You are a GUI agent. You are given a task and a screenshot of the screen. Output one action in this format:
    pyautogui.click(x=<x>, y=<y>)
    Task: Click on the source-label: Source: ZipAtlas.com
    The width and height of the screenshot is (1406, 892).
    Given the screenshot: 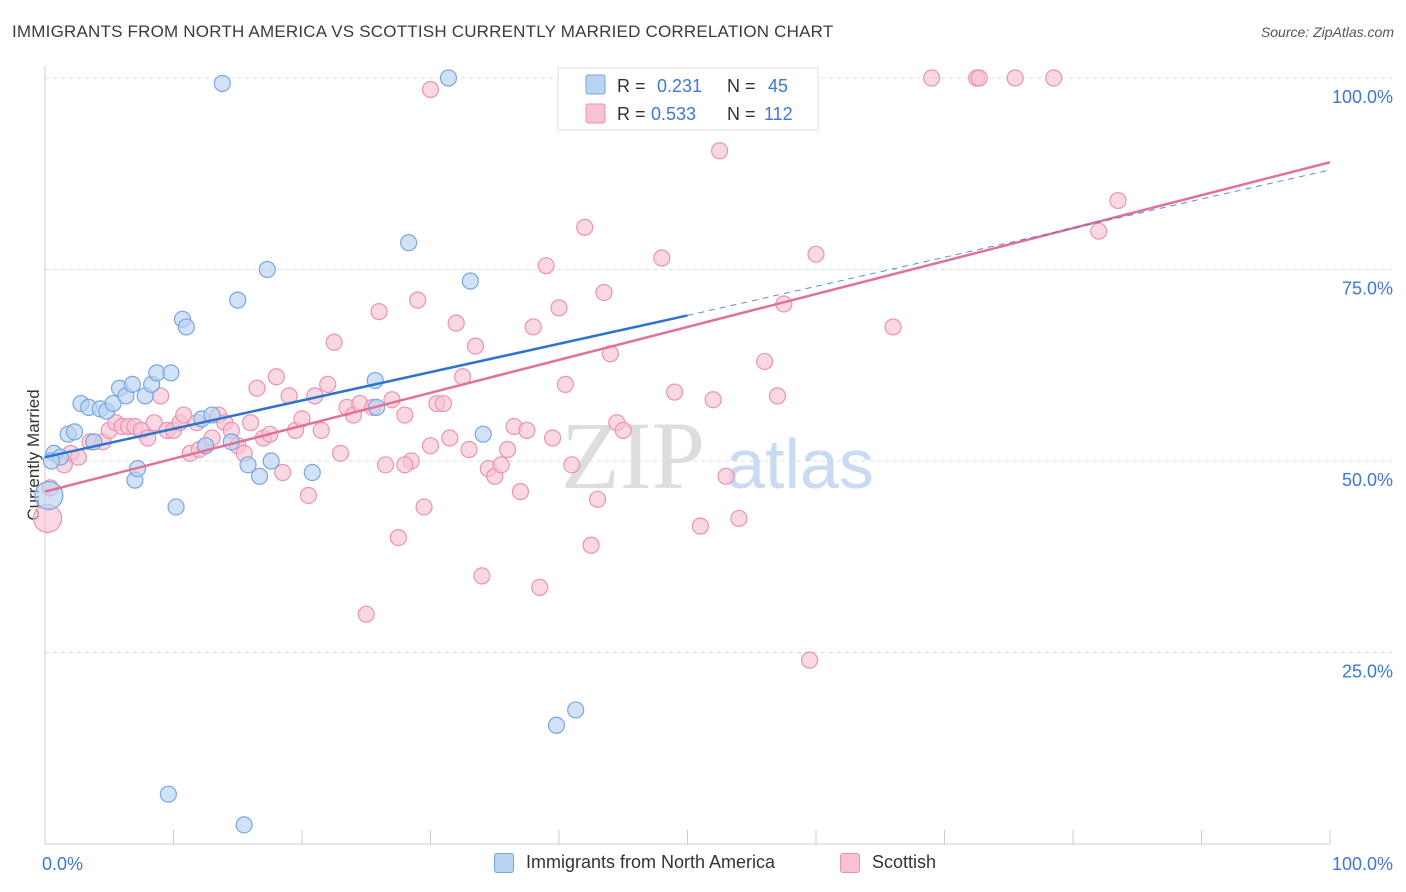 What is the action you would take?
    pyautogui.click(x=1327, y=32)
    